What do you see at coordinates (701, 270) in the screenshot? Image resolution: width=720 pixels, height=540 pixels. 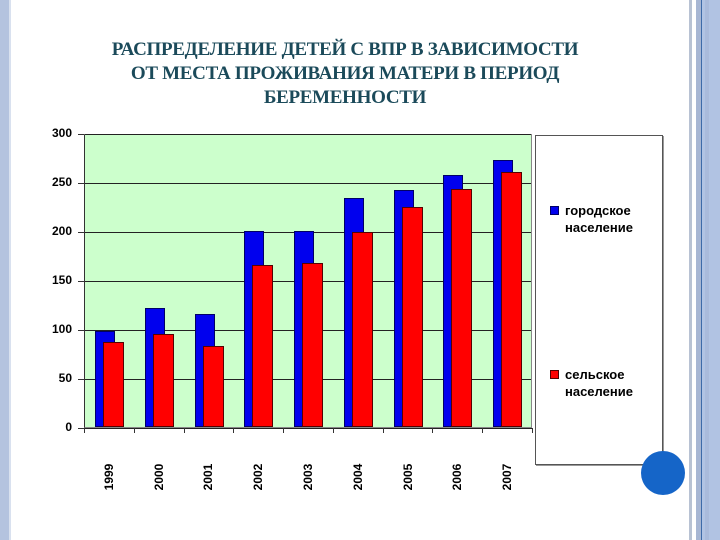 I see `slide-frame-right-dark-line` at bounding box center [701, 270].